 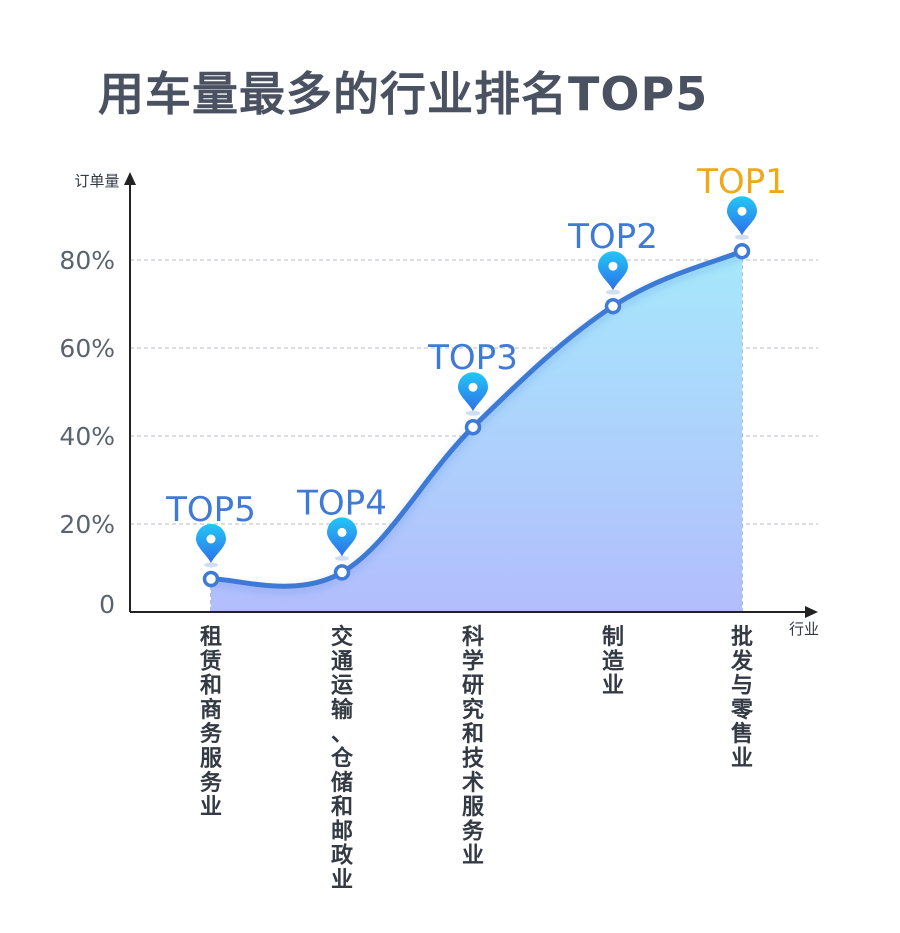 What do you see at coordinates (811, 612) in the screenshot?
I see `x-axis-arrow` at bounding box center [811, 612].